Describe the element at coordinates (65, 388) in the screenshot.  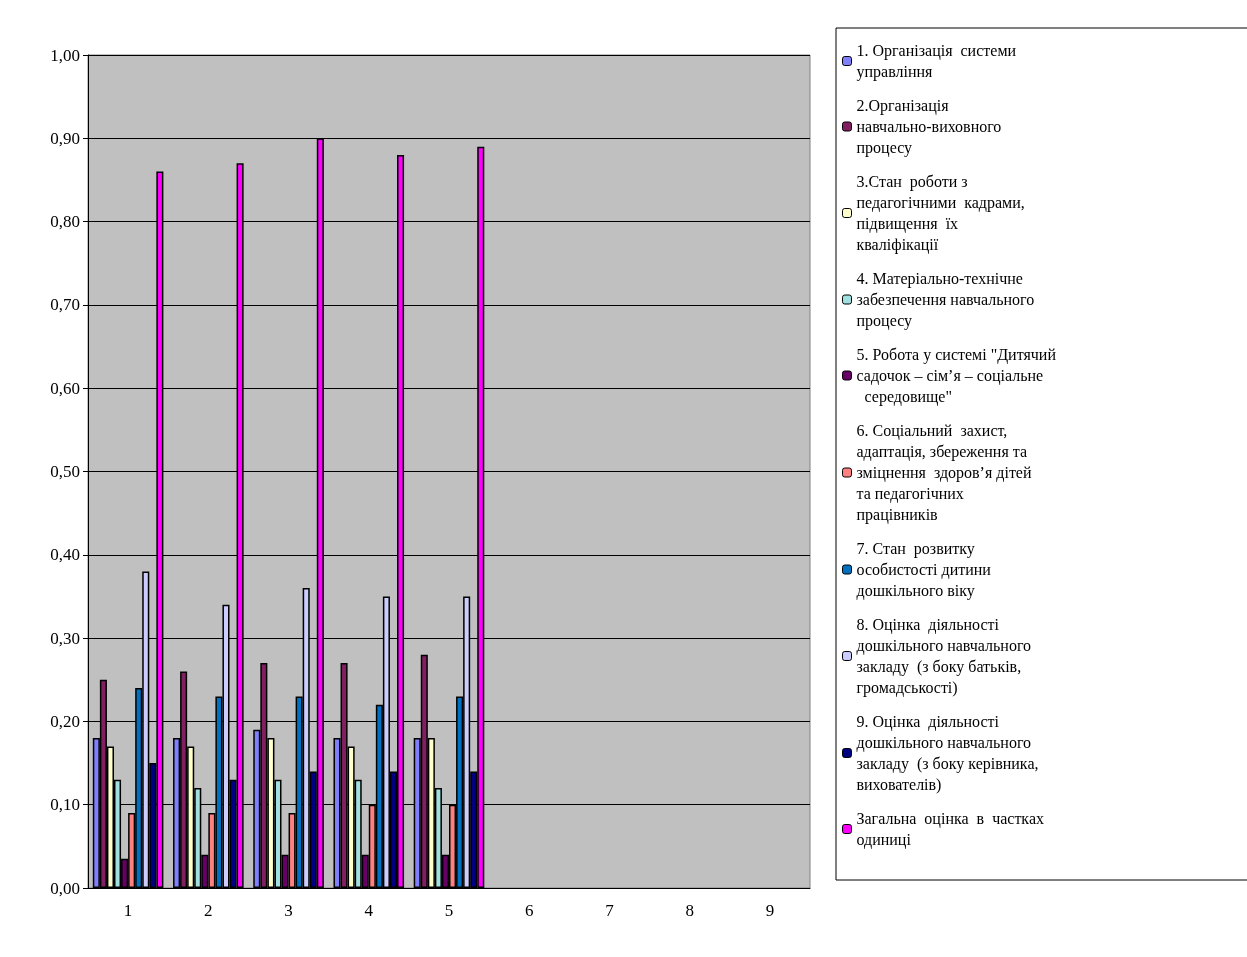
I see `y-tick-label: 0,60` at that location.